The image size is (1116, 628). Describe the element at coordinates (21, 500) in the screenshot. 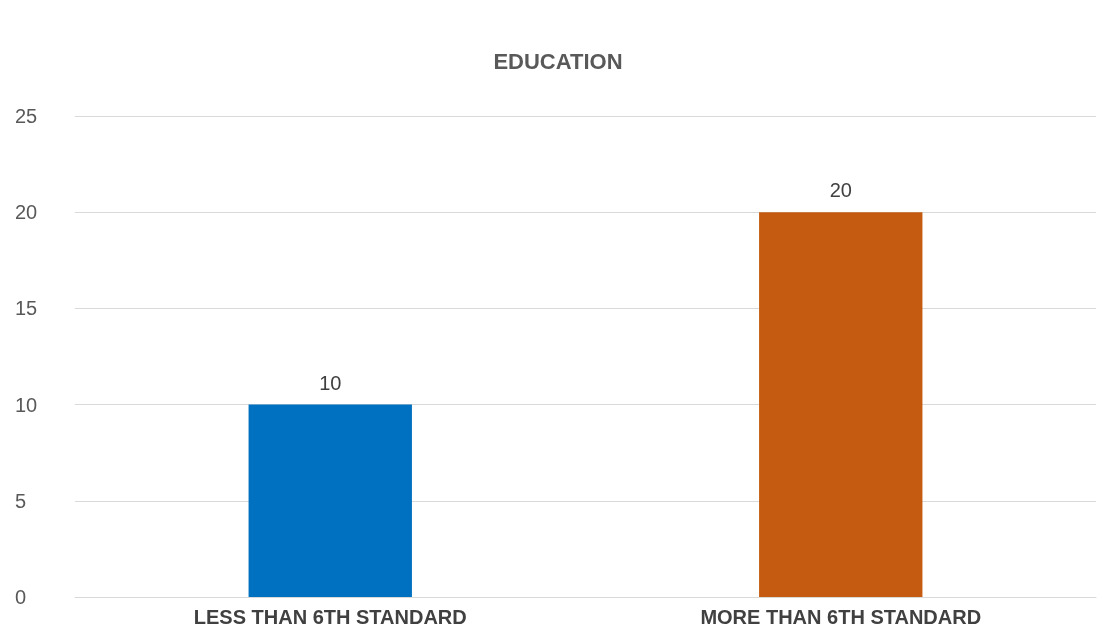

I see `y-tick-label: 5` at that location.